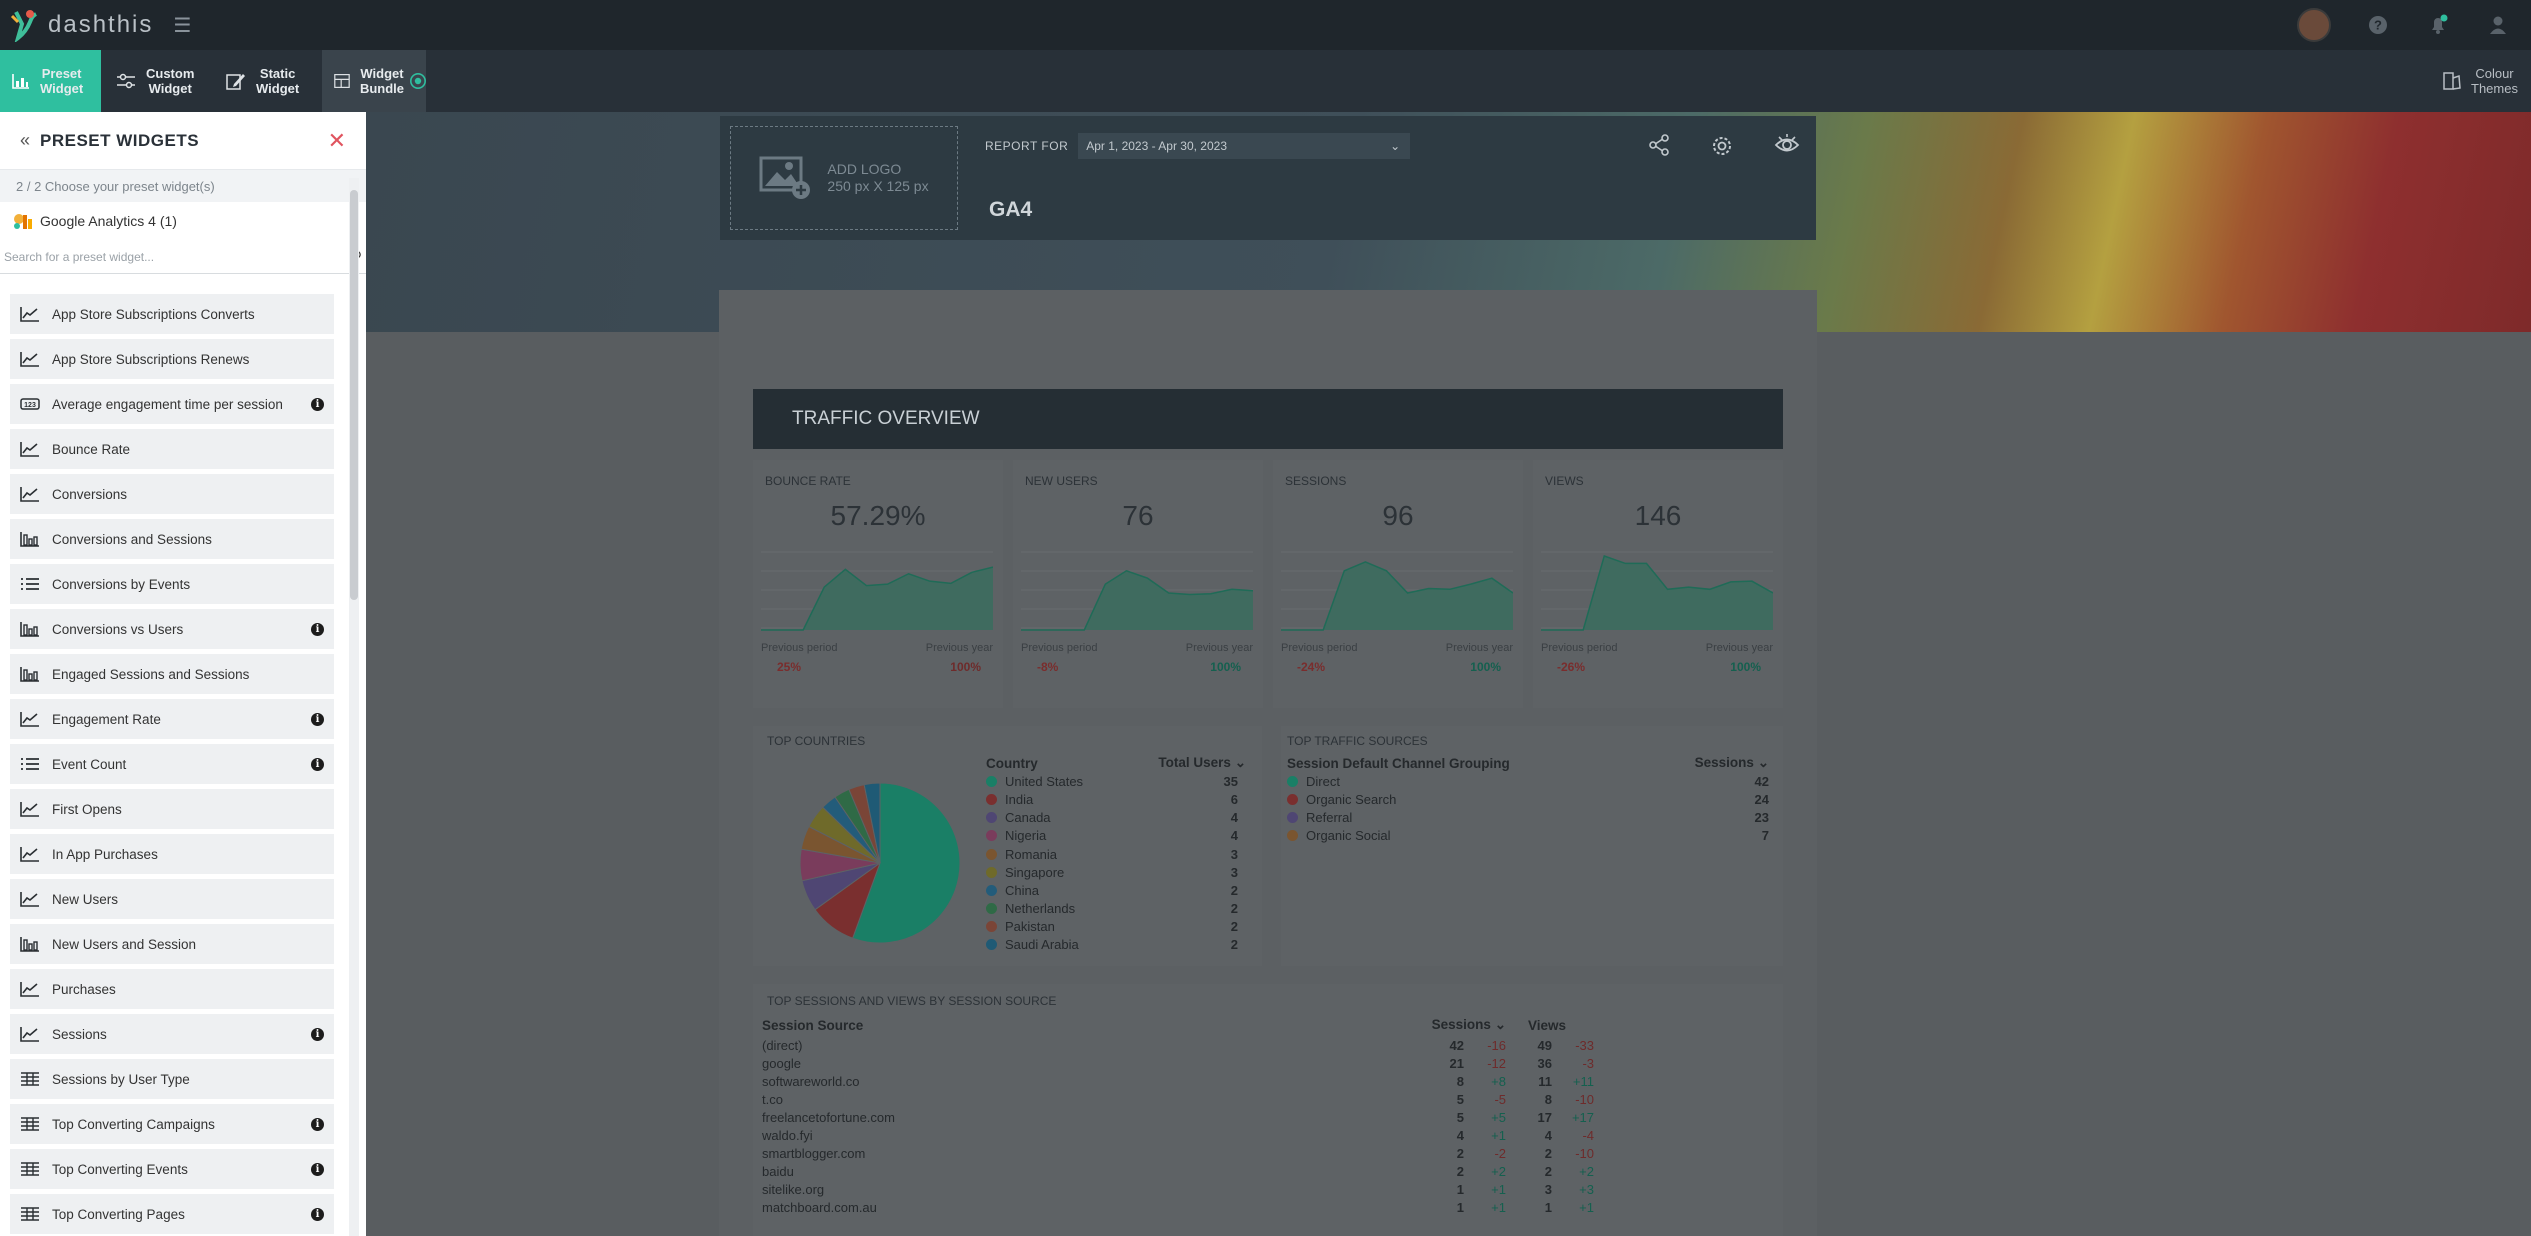 The image size is (2531, 1236). What do you see at coordinates (1460, 1081) in the screenshot?
I see `sessions-value: 8` at bounding box center [1460, 1081].